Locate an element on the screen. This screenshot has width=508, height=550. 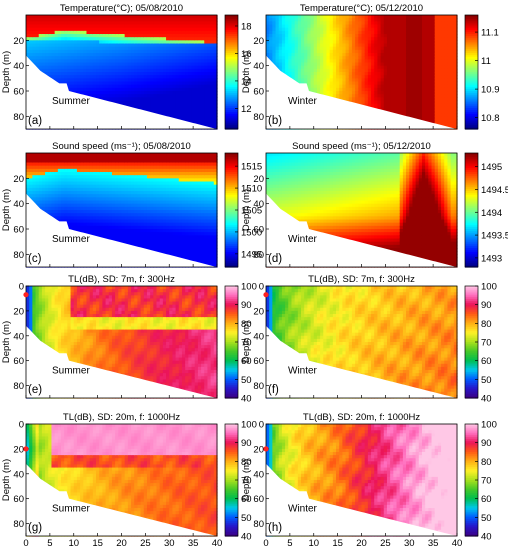
season-label: Summer is located at coordinates (71, 101).